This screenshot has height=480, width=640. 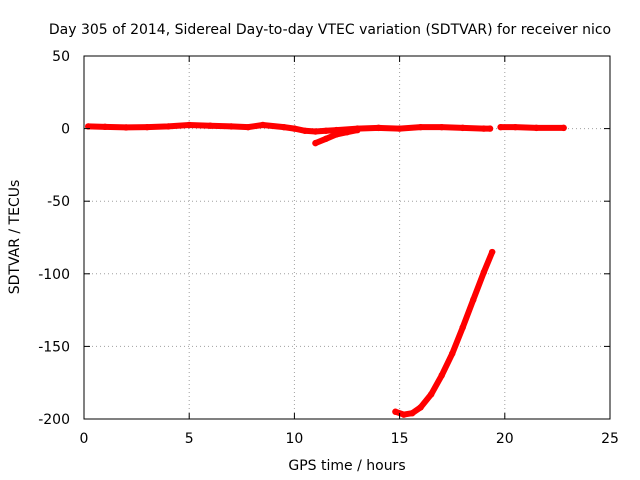 What do you see at coordinates (54, 275) in the screenshot?
I see `y-tick-label: -100` at bounding box center [54, 275].